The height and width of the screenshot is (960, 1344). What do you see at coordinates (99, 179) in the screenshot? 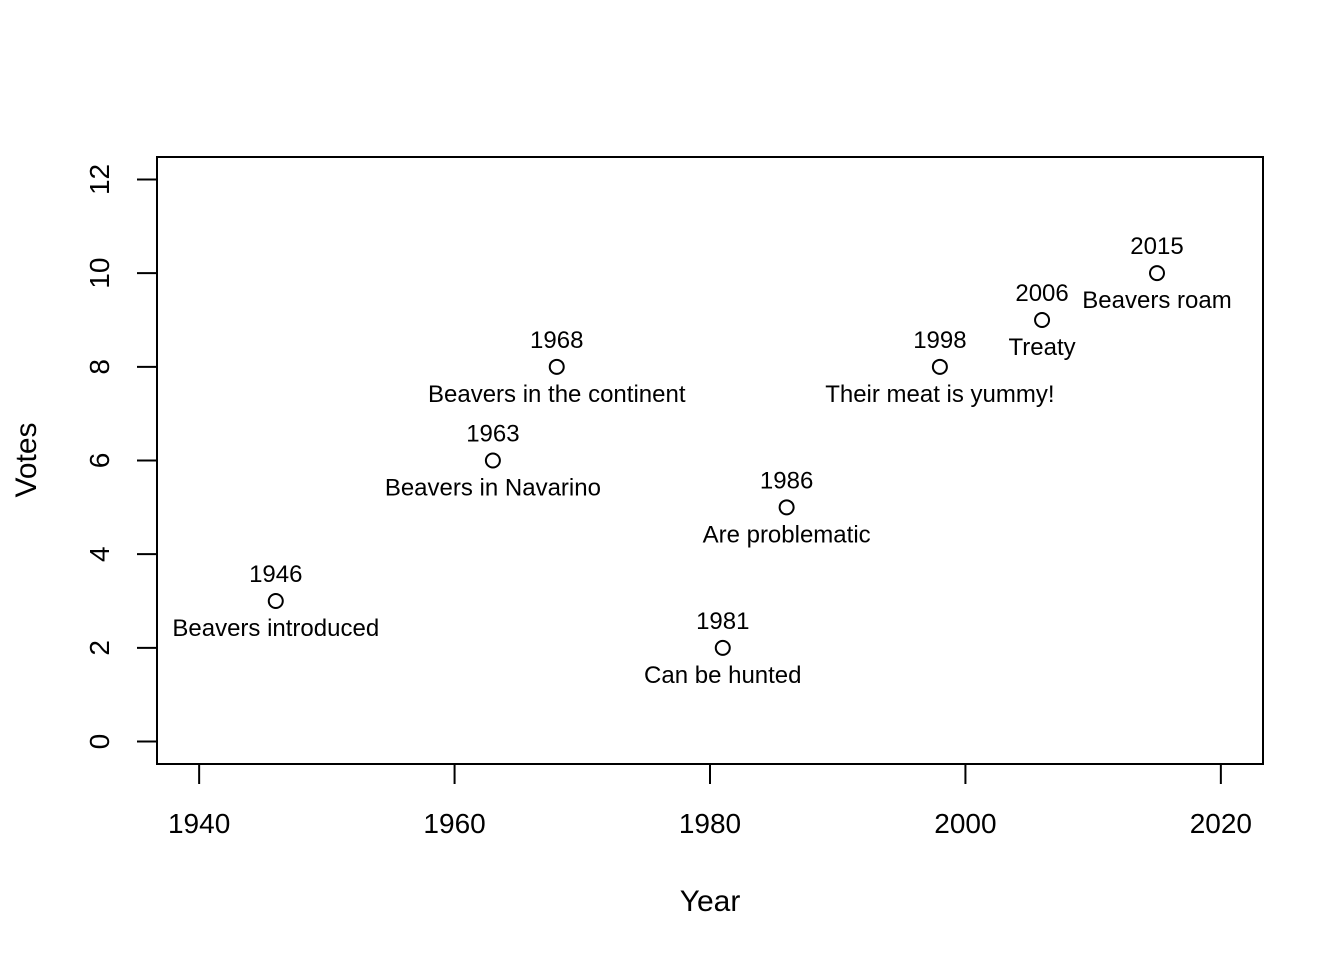
I see `y-tick-label: 12` at bounding box center [99, 179].